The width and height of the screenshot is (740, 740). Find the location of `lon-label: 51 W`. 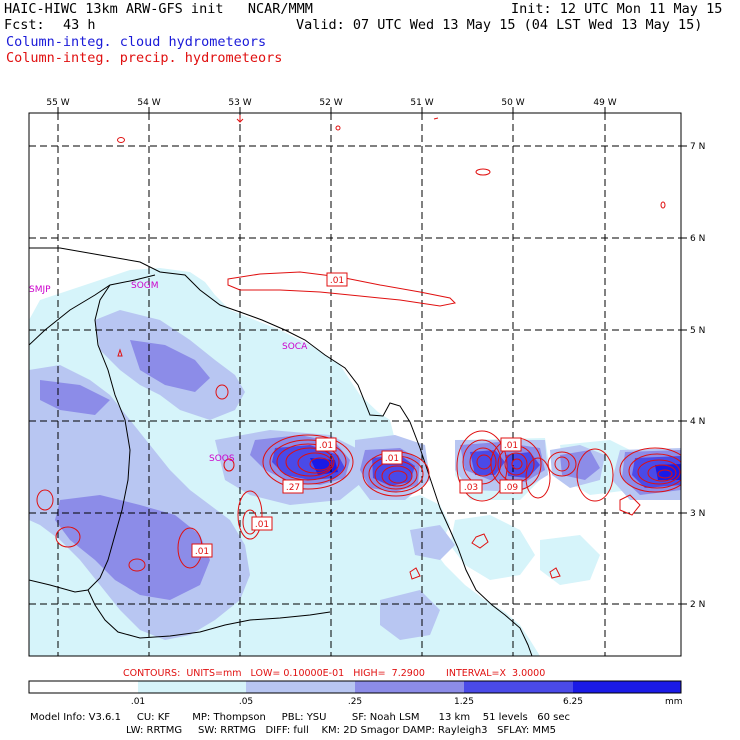

lon-label: 51 W is located at coordinates (421, 103).